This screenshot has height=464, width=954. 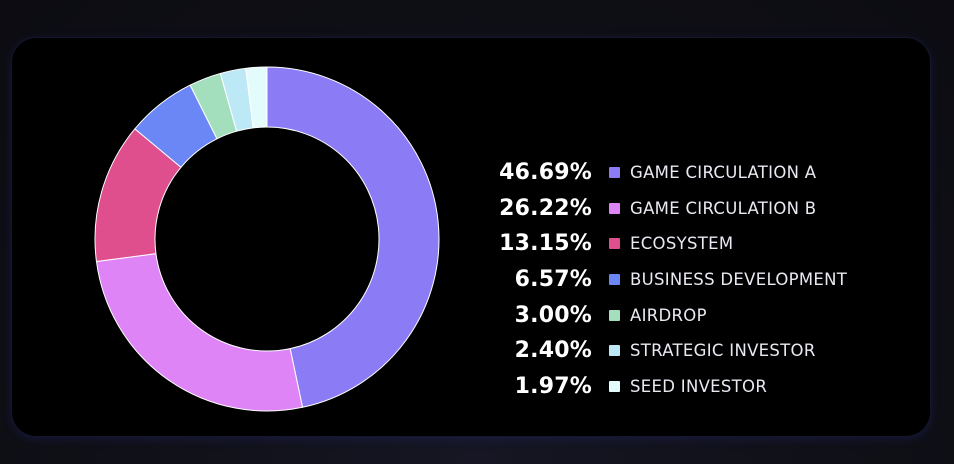 What do you see at coordinates (723, 351) in the screenshot?
I see `legend-label: STRATEGIC INVESTOR` at bounding box center [723, 351].